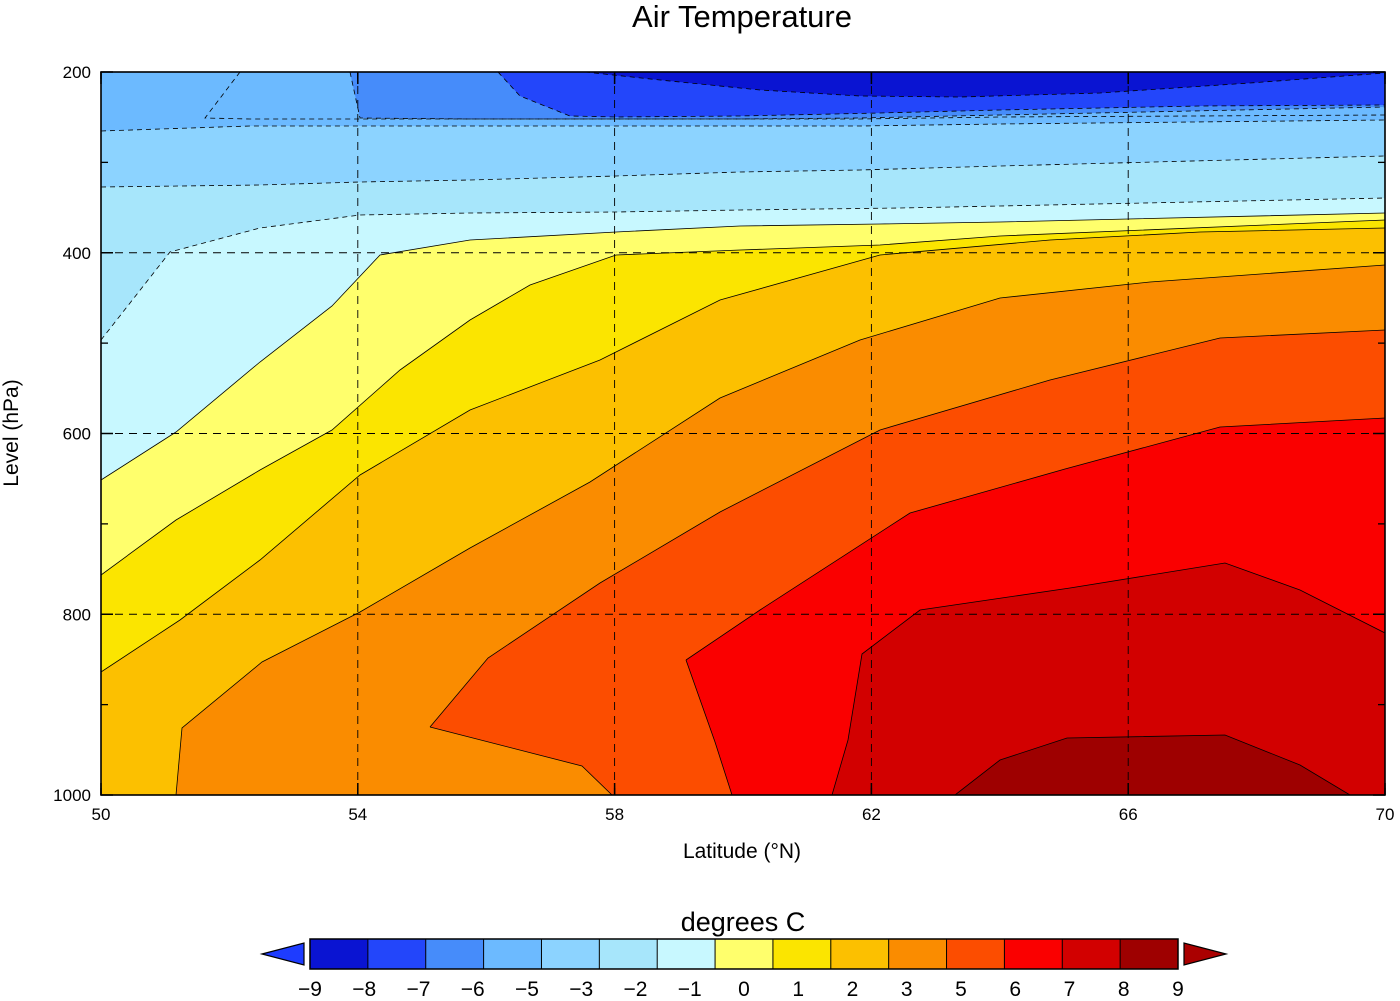  What do you see at coordinates (636, 989) in the screenshot?
I see `colorbar-tick-label: −2` at bounding box center [636, 989].